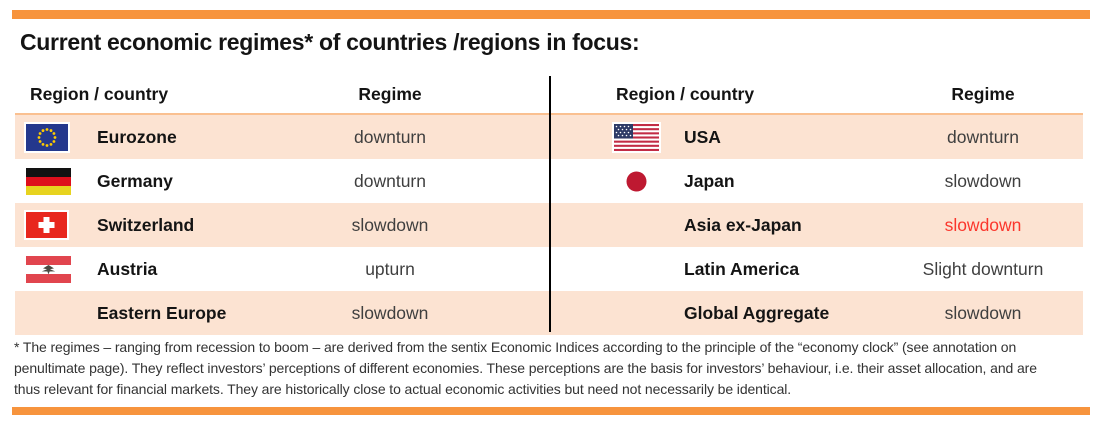  I want to click on column-header-regime-right: Regime, so click(983, 93).